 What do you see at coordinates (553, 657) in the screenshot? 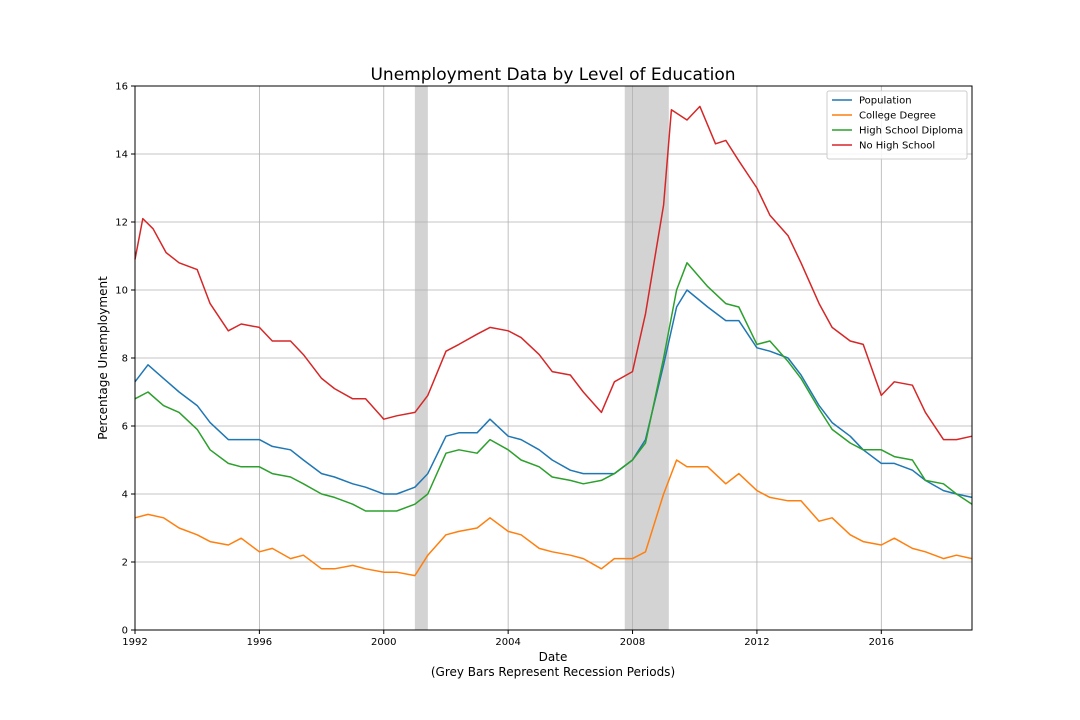
I see `x-axis-label: Date` at bounding box center [553, 657].